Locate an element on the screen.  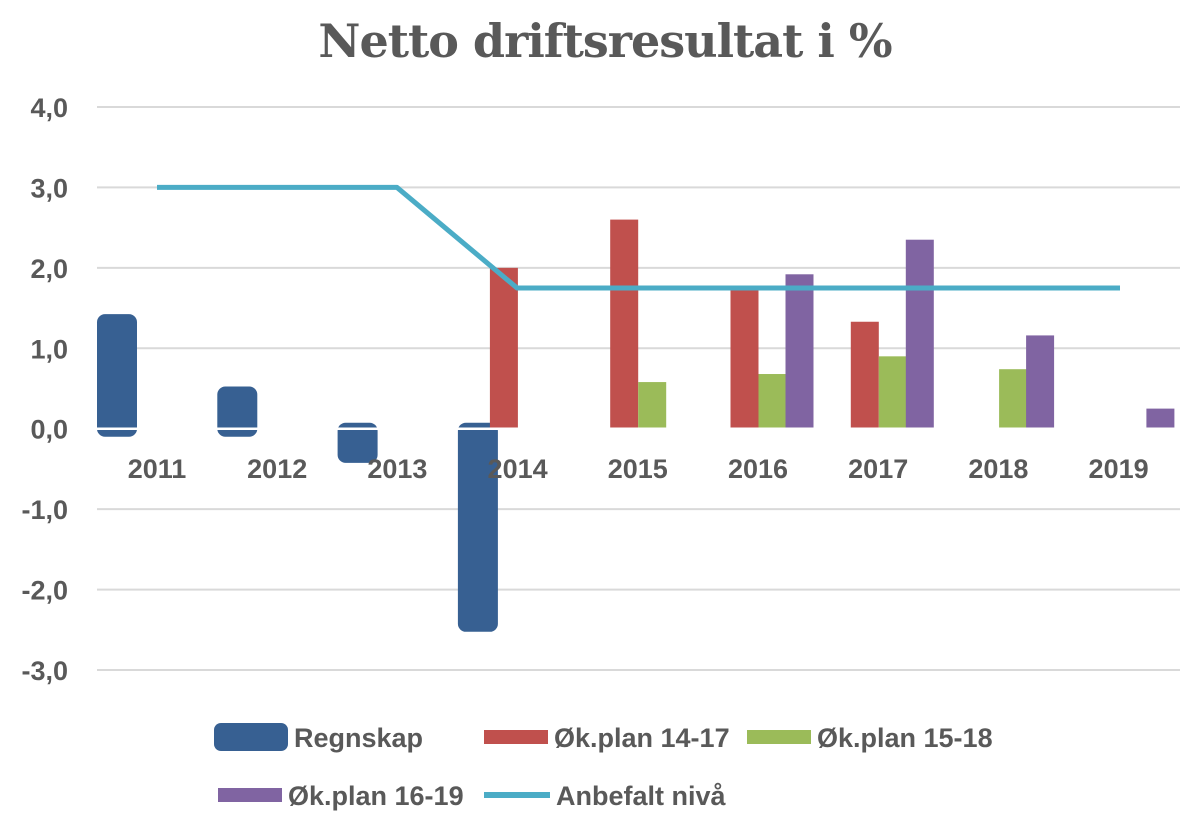
legend-item--k-plan-14-17: Øk.plan 14-17 is located at coordinates (607, 738).